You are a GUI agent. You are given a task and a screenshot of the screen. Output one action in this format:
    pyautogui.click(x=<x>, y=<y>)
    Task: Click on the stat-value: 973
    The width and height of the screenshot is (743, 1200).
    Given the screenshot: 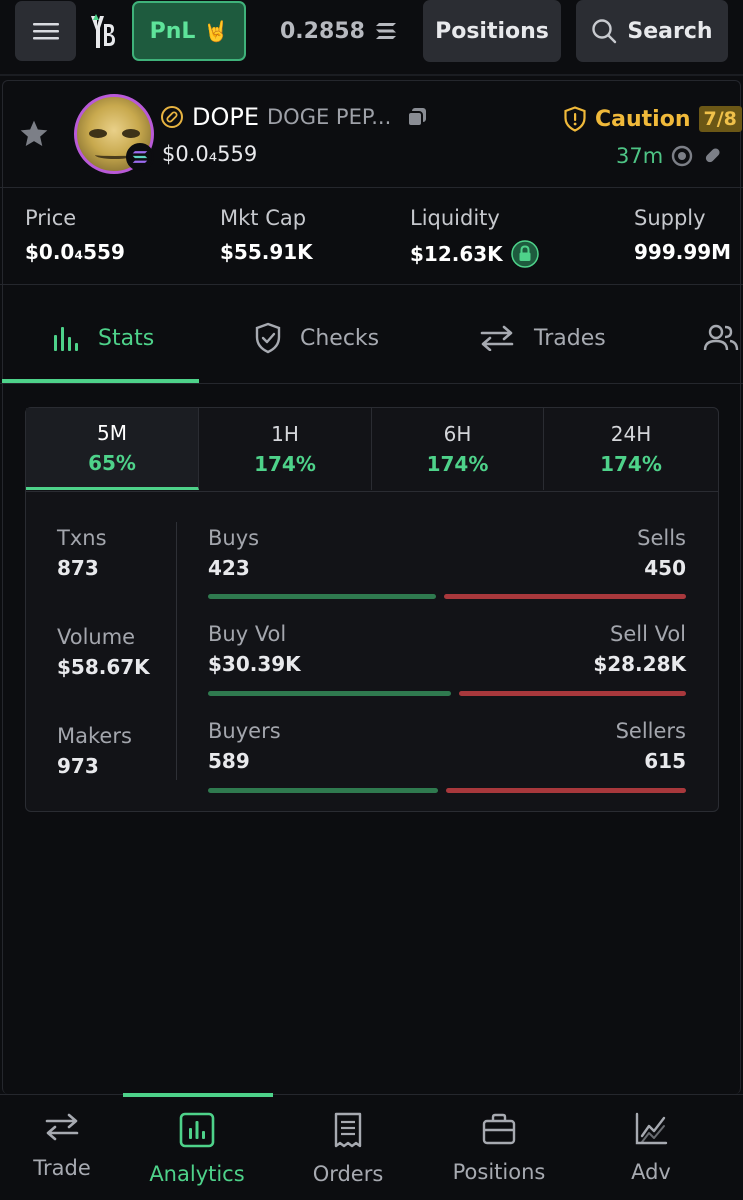 What is the action you would take?
    pyautogui.click(x=78, y=766)
    